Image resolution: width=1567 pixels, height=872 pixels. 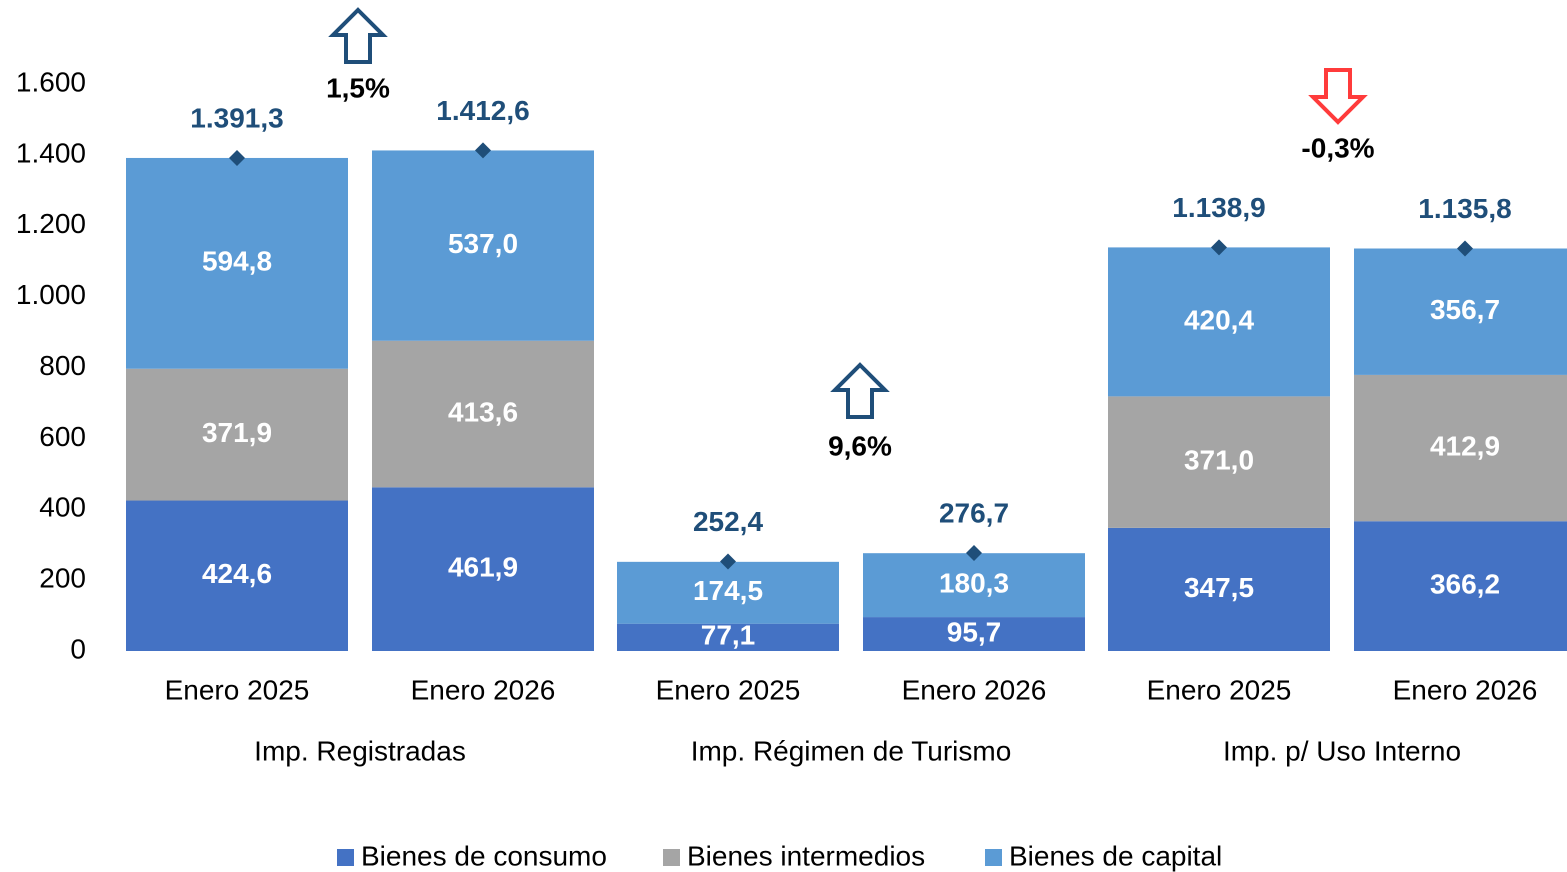 I want to click on legend-label: Bienes intermedios, so click(x=806, y=855).